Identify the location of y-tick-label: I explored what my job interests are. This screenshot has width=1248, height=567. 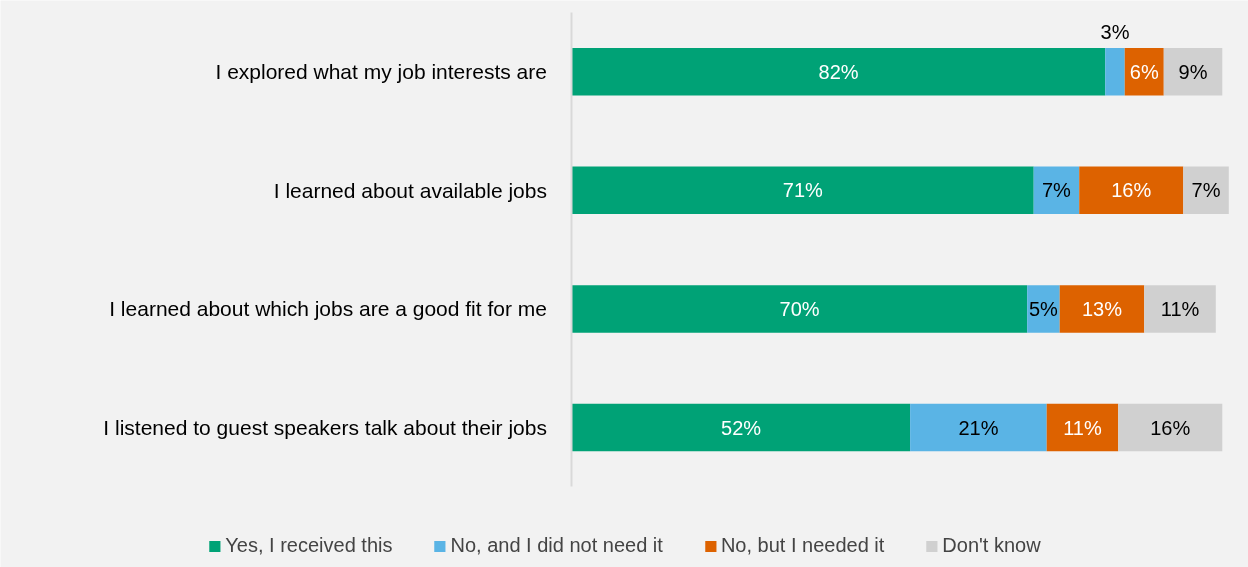
(381, 72).